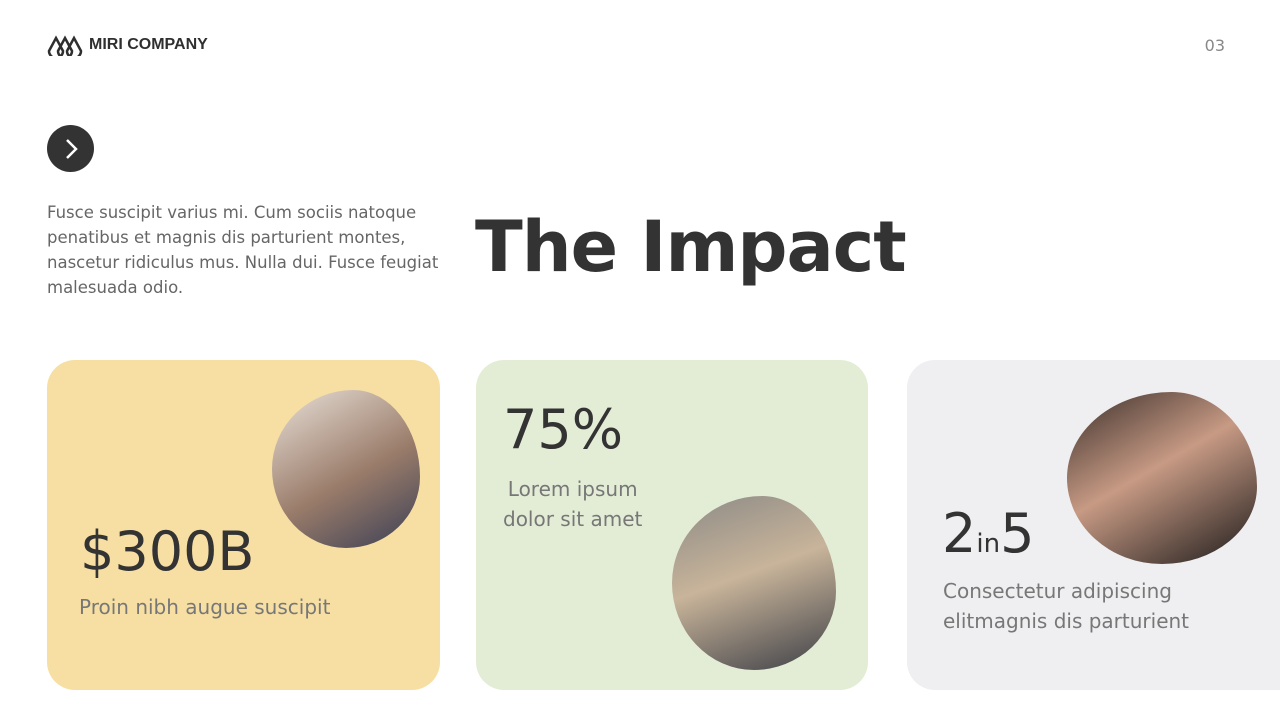 The width and height of the screenshot is (1280, 720). Describe the element at coordinates (988, 533) in the screenshot. I see `stat-value: 2in5` at that location.